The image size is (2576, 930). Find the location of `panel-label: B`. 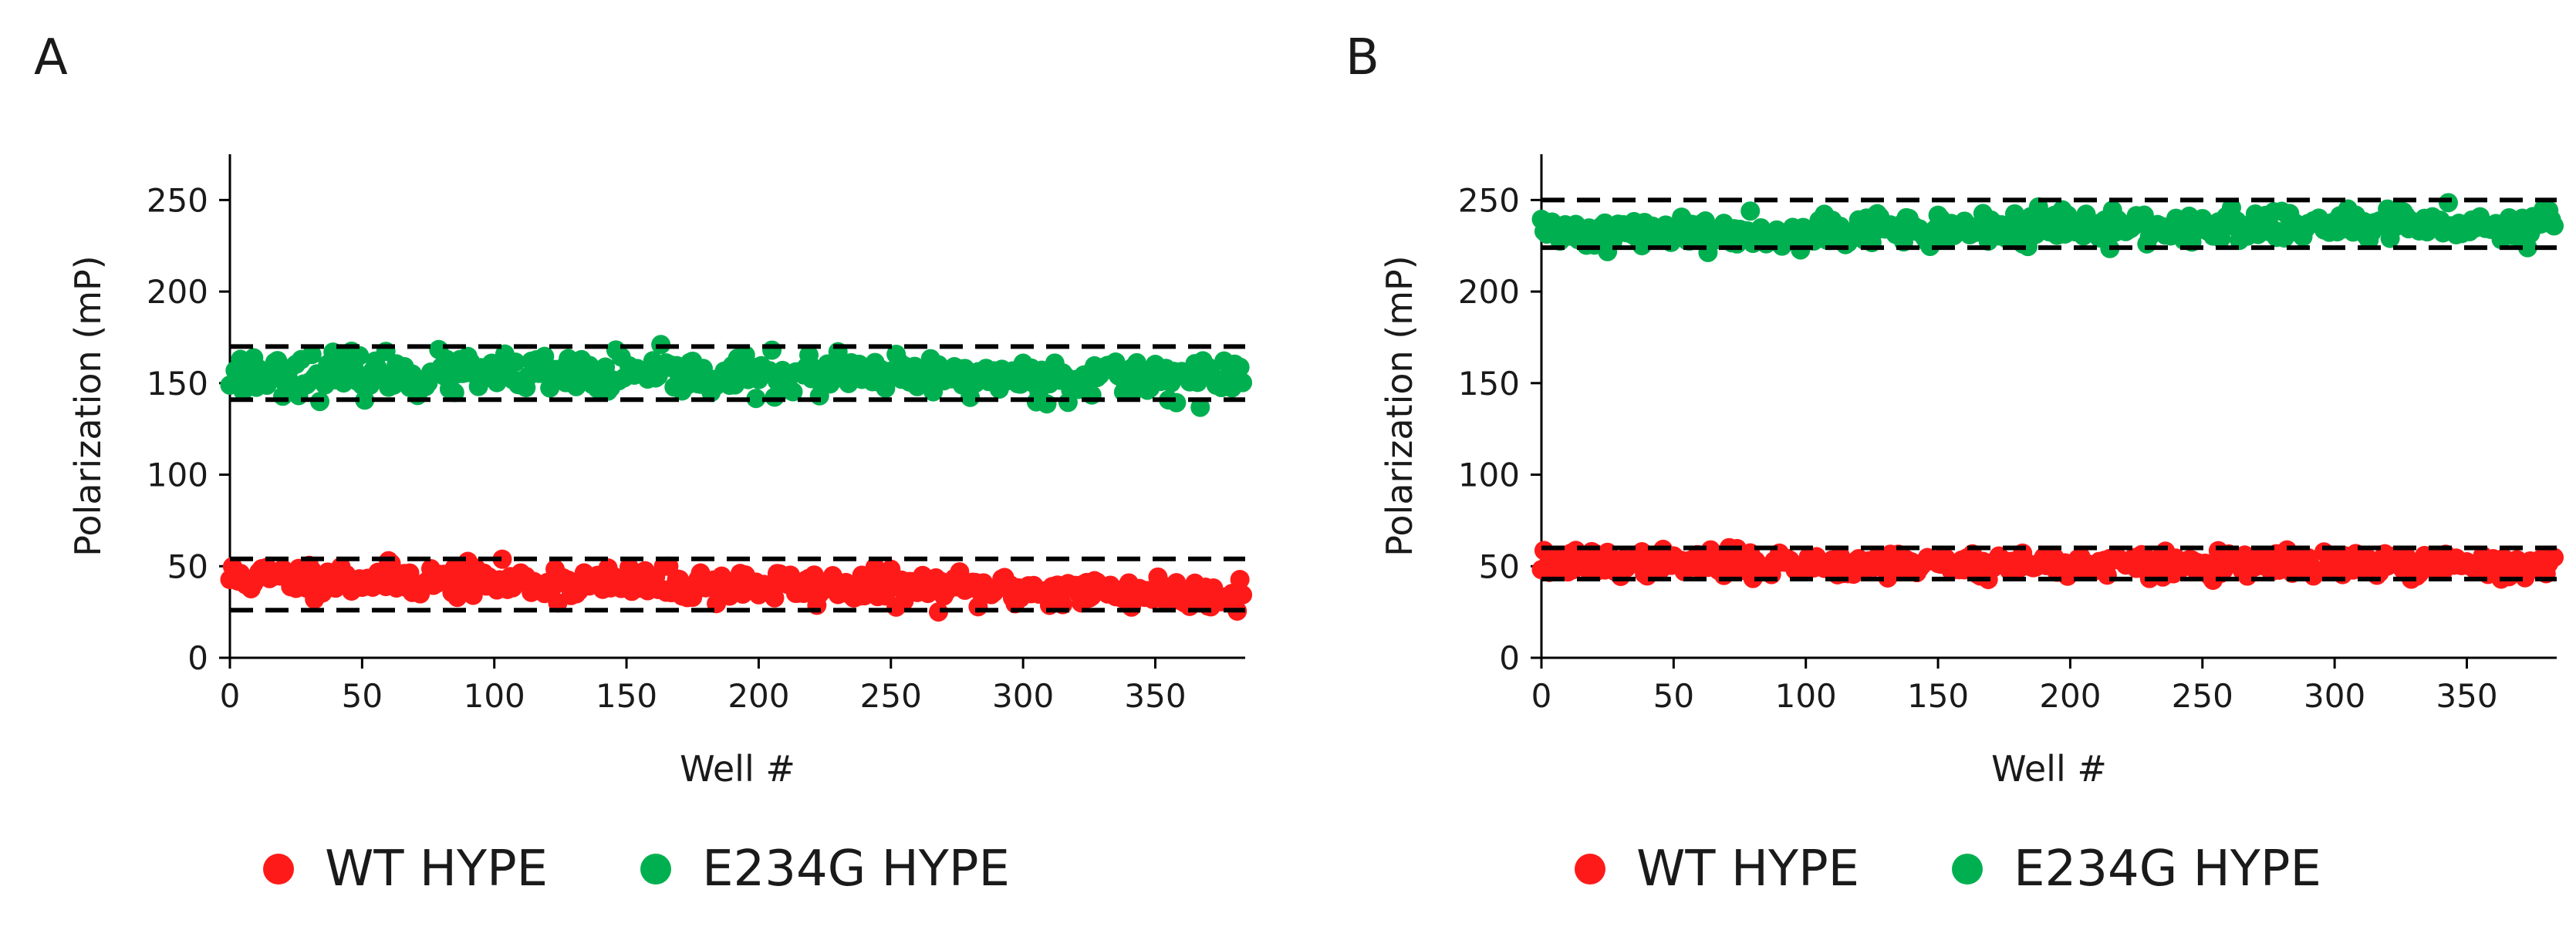

panel-label: B is located at coordinates (1362, 57).